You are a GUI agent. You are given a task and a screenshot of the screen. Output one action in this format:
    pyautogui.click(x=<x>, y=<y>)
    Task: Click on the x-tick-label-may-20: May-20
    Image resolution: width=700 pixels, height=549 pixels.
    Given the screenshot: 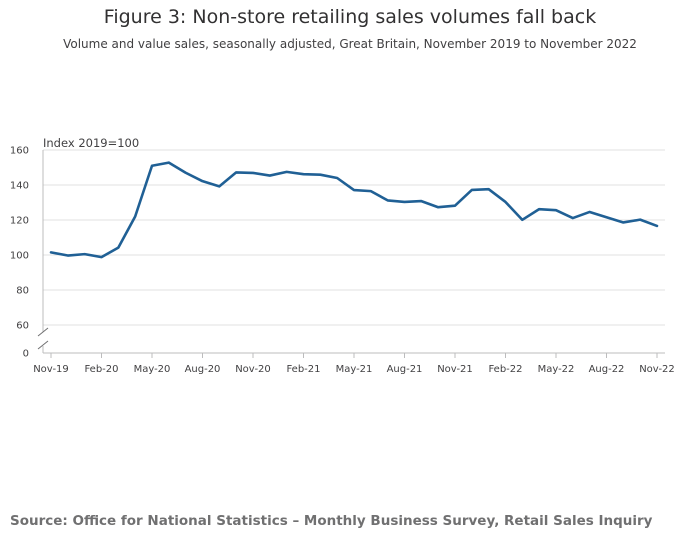 What is the action you would take?
    pyautogui.click(x=152, y=369)
    